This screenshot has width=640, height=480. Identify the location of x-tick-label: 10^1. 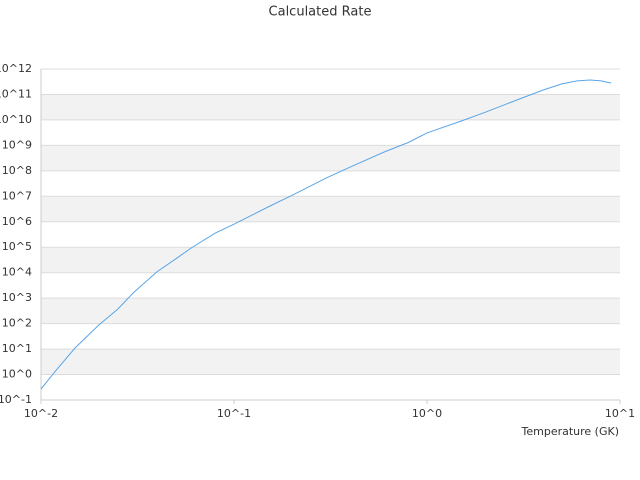
(620, 413).